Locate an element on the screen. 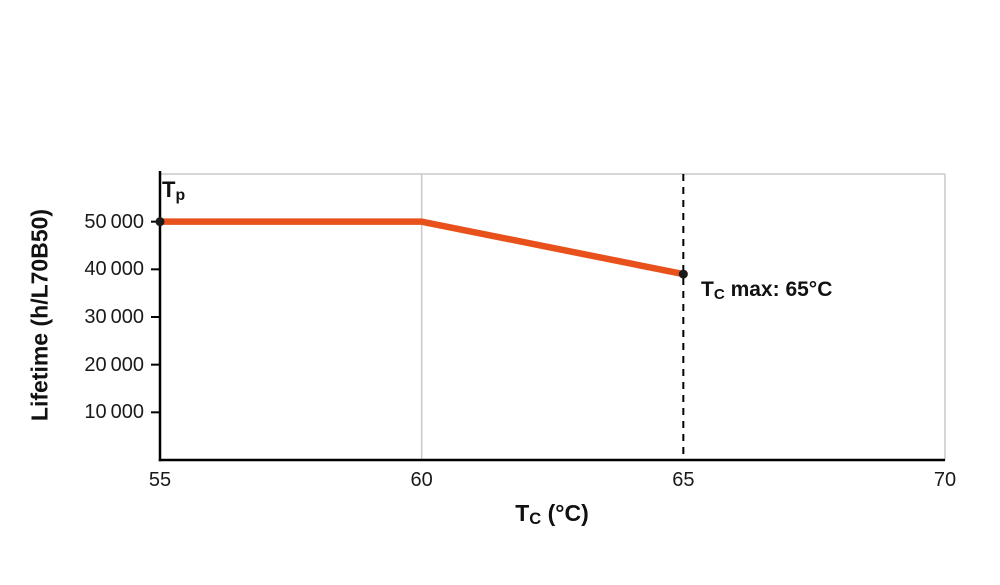 Image resolution: width=1000 pixels, height=585 pixels. y-axis-title: Lifetime (h/L70B50) is located at coordinates (39, 315).